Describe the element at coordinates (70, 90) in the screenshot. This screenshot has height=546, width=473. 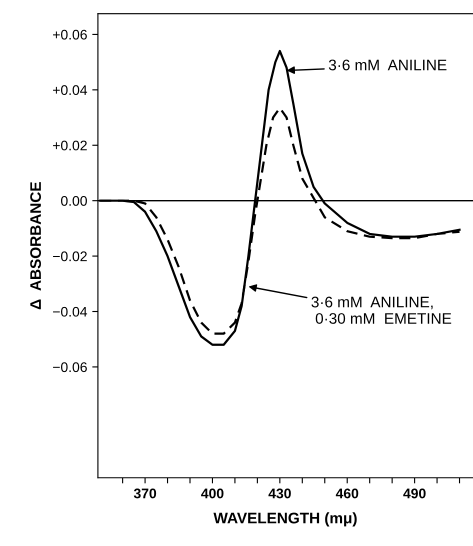
I see `y-tick-label: +0.04` at that location.